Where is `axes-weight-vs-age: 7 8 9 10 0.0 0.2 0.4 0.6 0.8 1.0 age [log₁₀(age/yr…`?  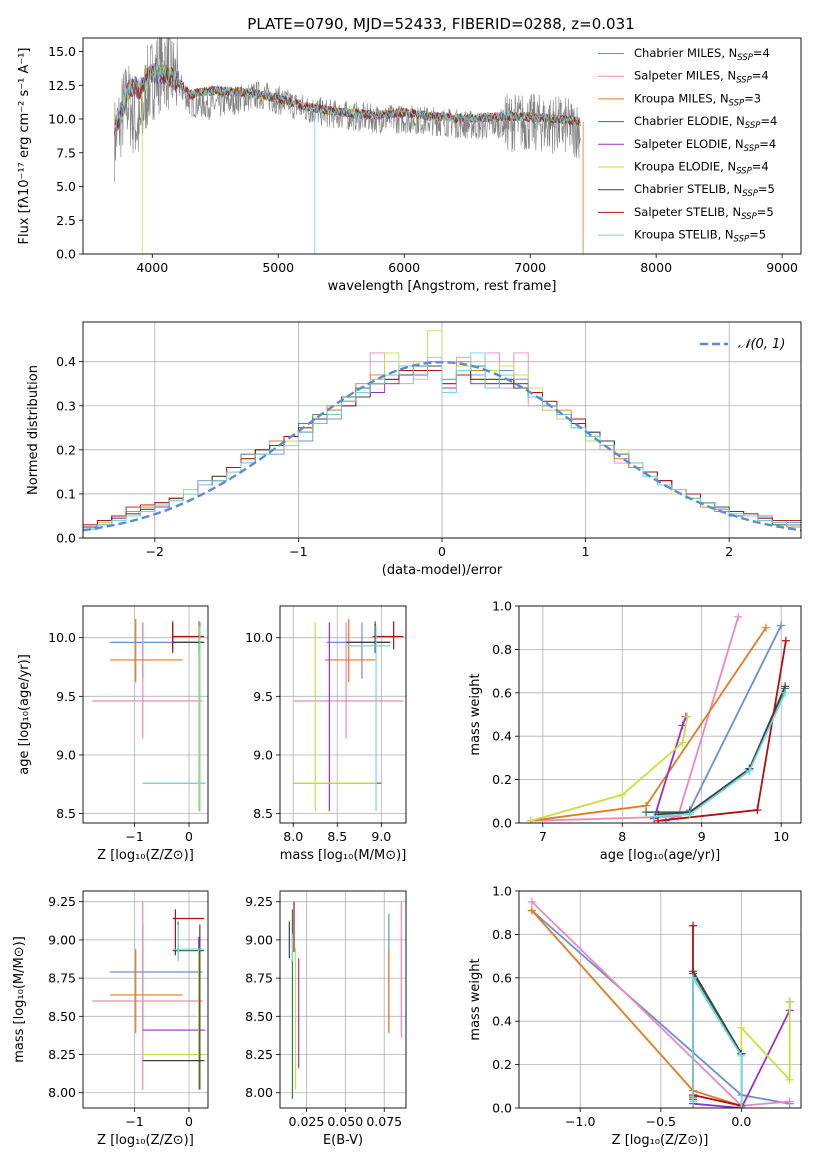
axes-weight-vs-age: 7 8 9 10 0.0 0.2 0.4 0.6 0.8 1.0 age [log₁₀(age/yr… is located at coordinates (635, 731).